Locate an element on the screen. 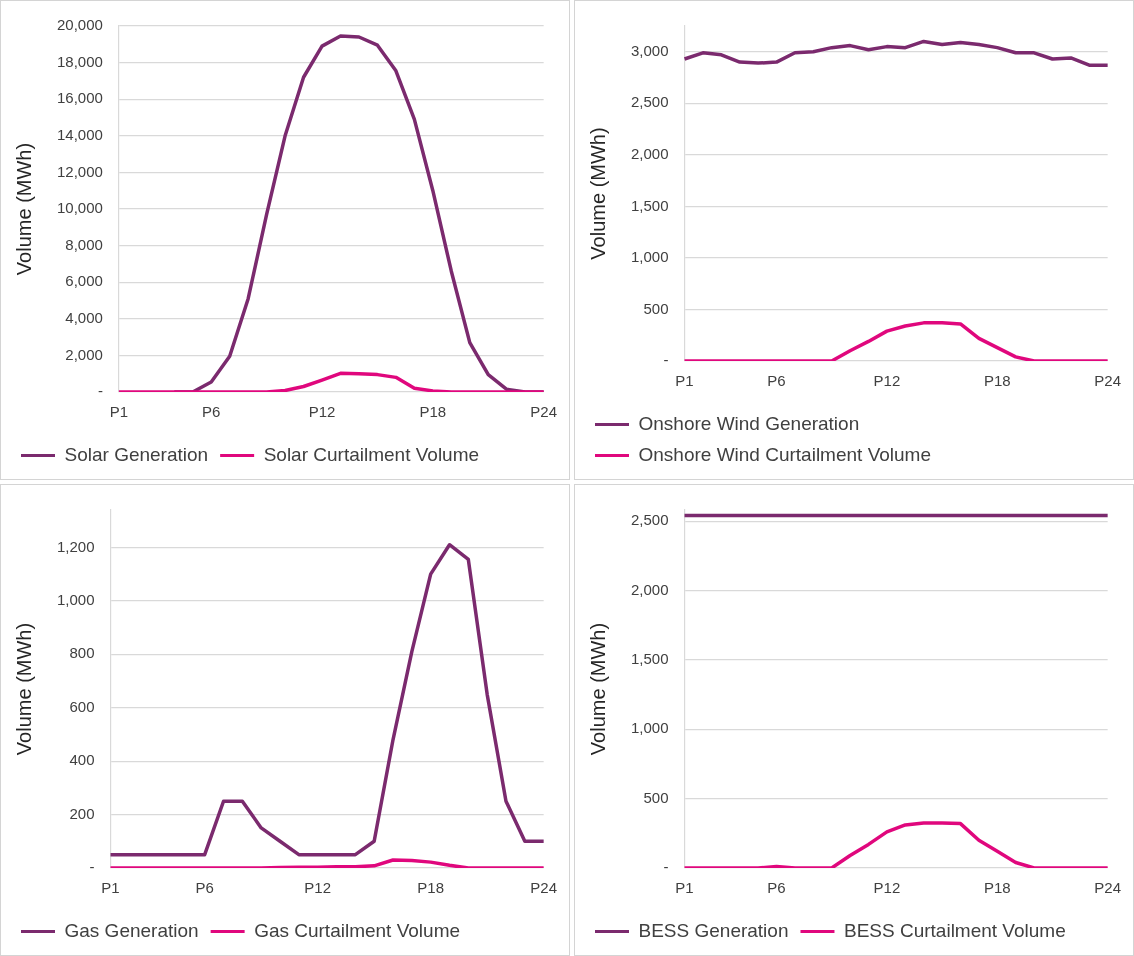 This screenshot has width=1134, height=956. y-tick-label: 800 is located at coordinates (82, 653).